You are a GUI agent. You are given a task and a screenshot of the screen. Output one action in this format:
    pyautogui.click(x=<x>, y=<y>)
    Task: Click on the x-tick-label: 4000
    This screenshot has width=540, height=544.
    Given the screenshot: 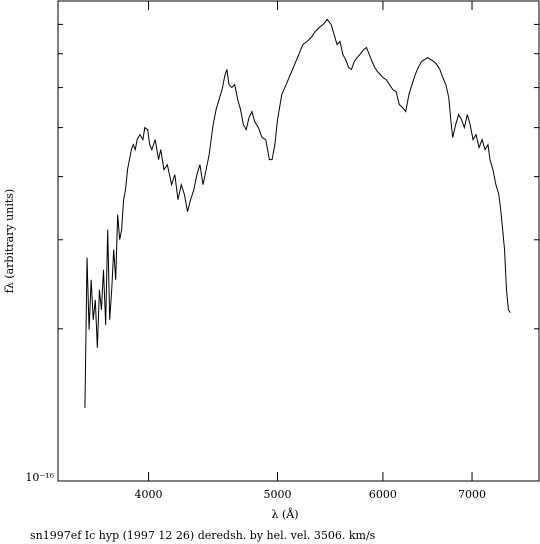 What is the action you would take?
    pyautogui.click(x=149, y=494)
    